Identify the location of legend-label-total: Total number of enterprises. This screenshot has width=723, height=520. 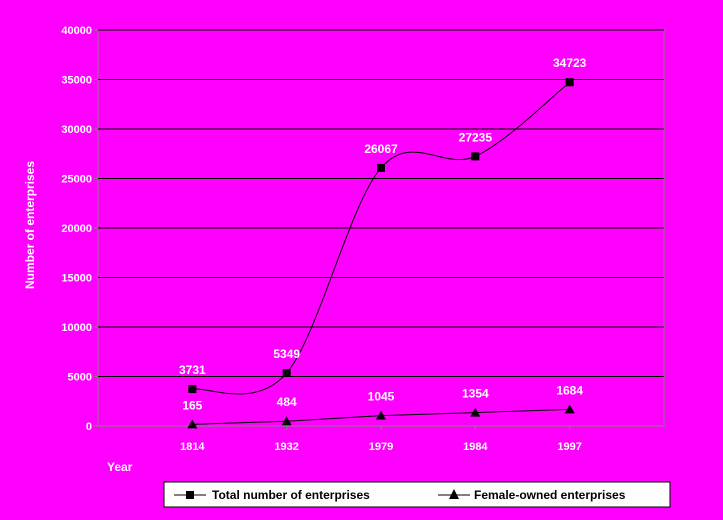
(291, 495).